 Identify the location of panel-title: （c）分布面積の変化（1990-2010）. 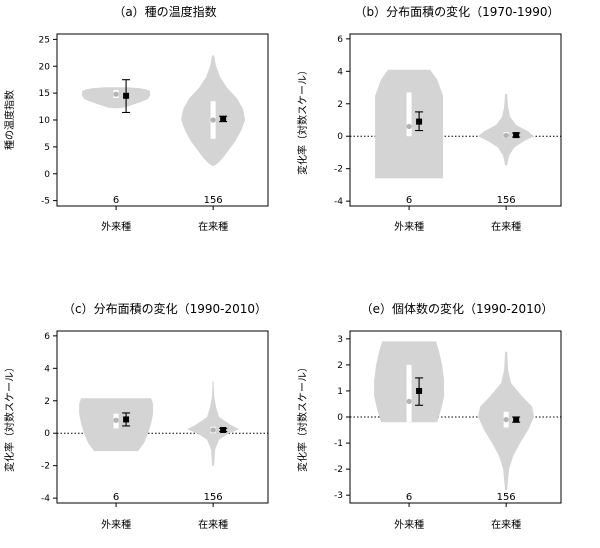
(165, 308).